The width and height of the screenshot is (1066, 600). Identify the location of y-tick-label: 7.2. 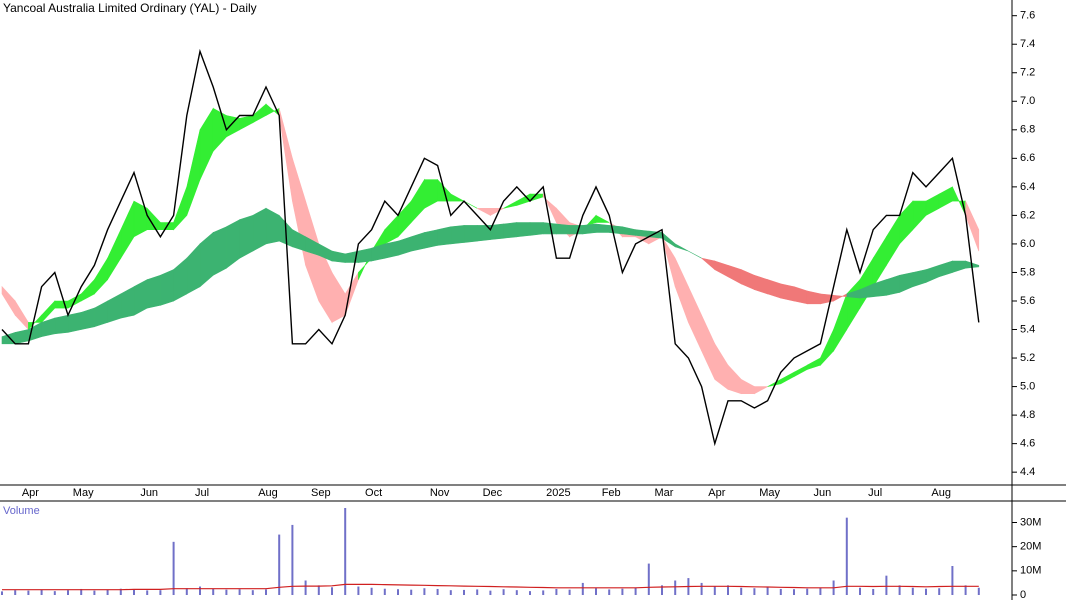
(1027, 73).